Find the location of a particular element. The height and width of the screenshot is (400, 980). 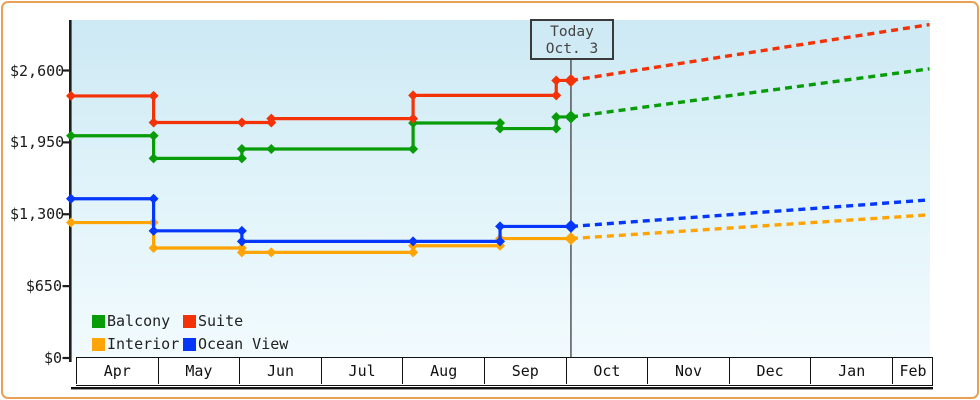

today-point-ocean-view is located at coordinates (571, 226).